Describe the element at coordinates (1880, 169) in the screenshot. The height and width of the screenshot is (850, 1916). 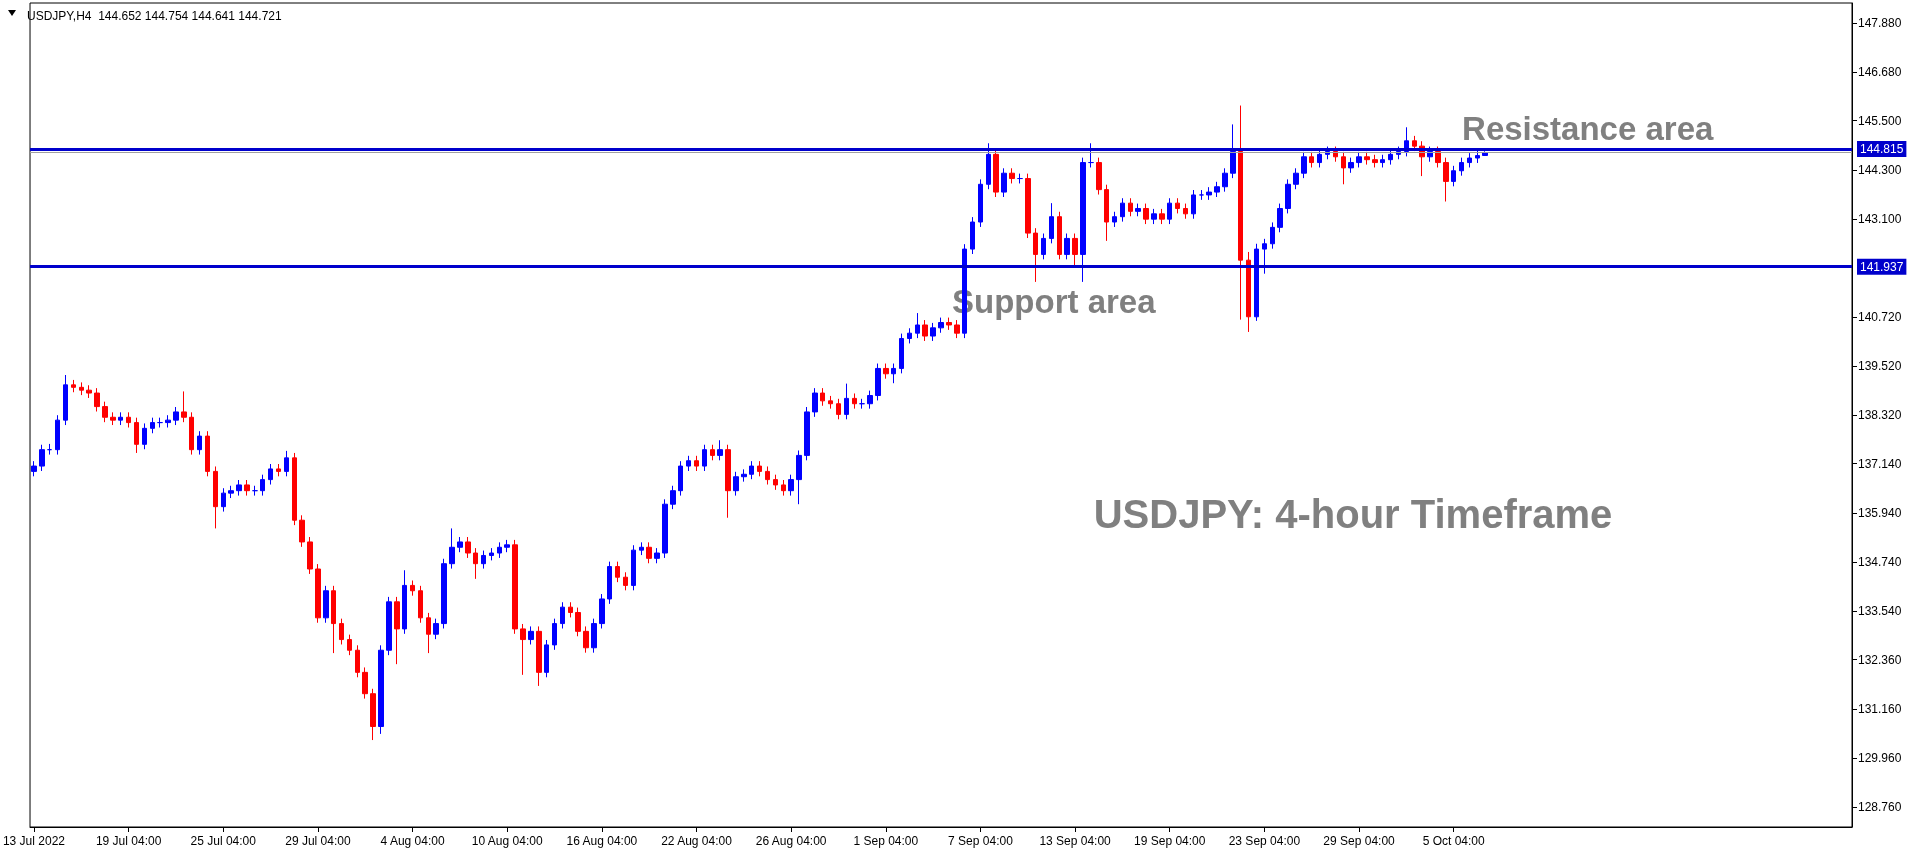
I see `y-tick-label: 144.300` at that location.